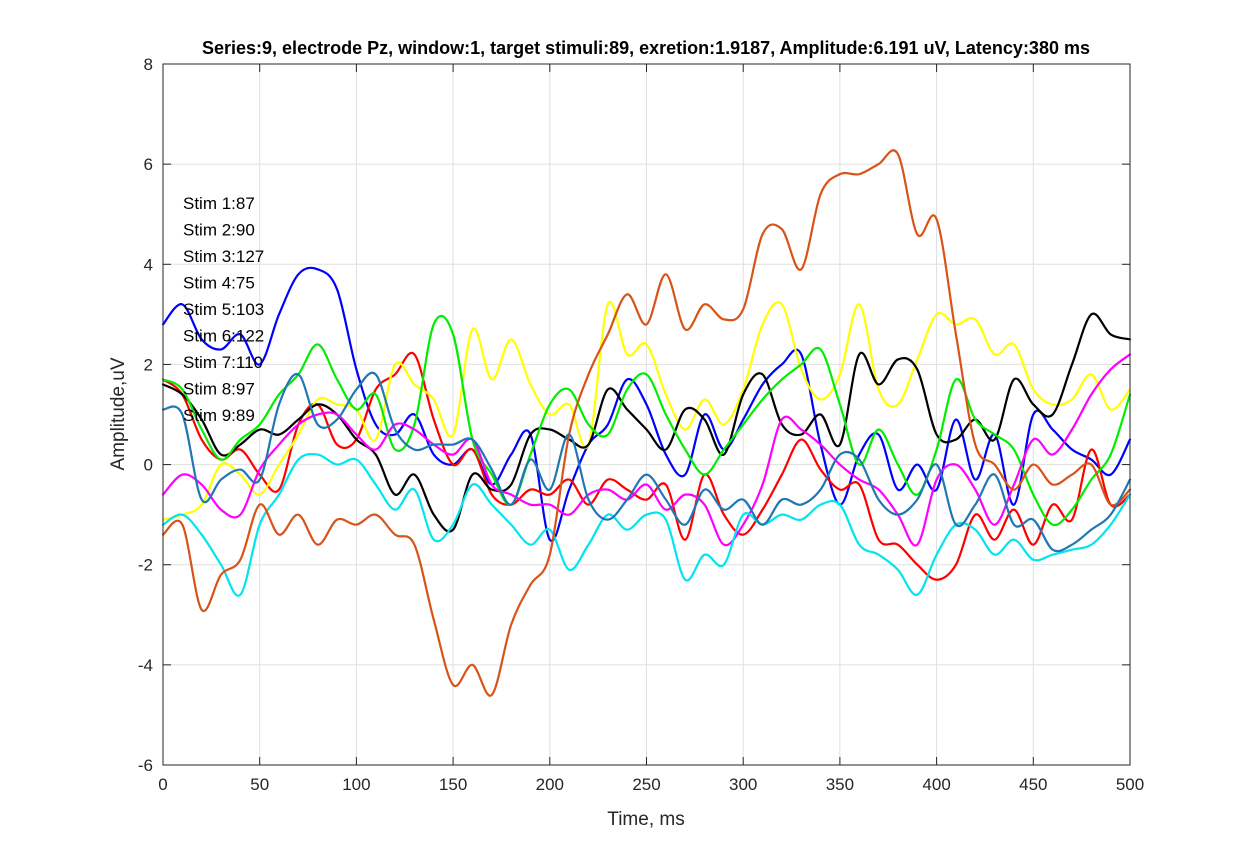  I want to click on y-tick-label: 6, so click(148, 164).